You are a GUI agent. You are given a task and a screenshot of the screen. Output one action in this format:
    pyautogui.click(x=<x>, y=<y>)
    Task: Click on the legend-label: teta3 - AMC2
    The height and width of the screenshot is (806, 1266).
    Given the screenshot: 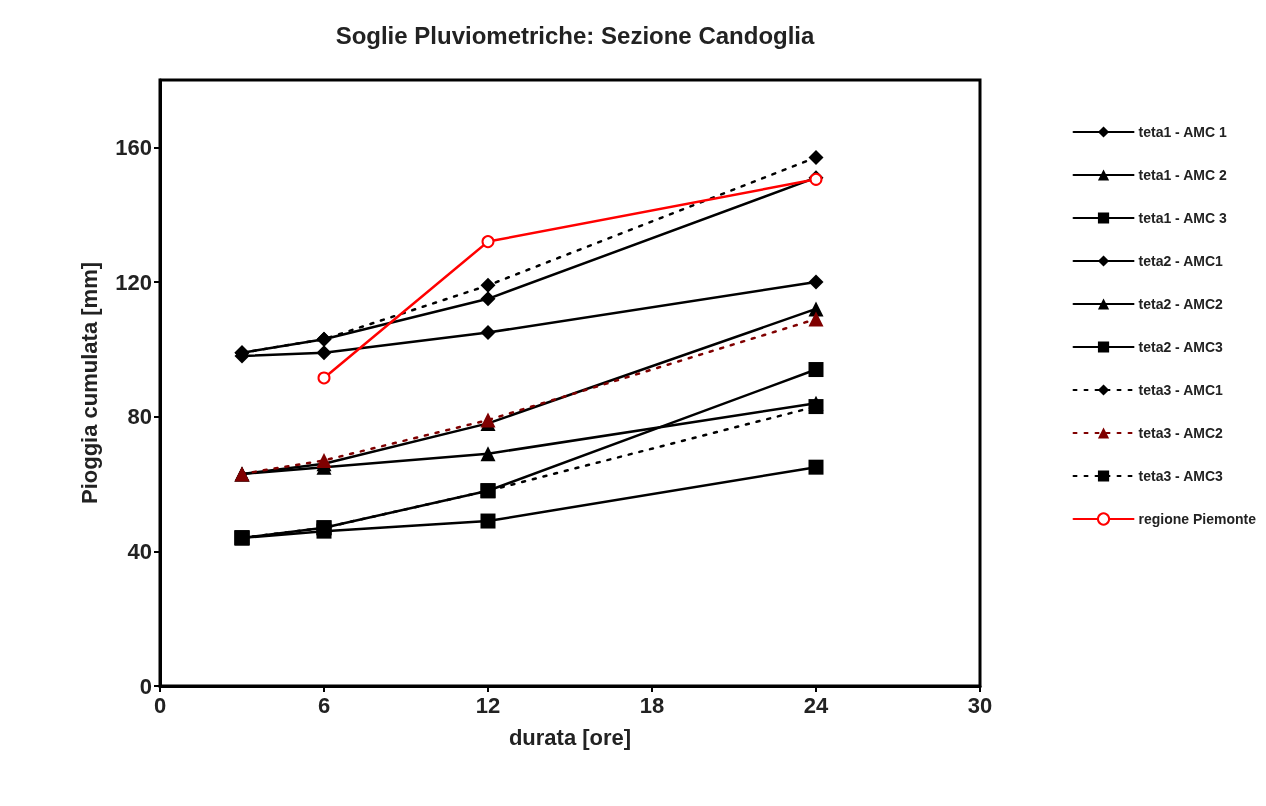 What is the action you would take?
    pyautogui.click(x=1181, y=433)
    